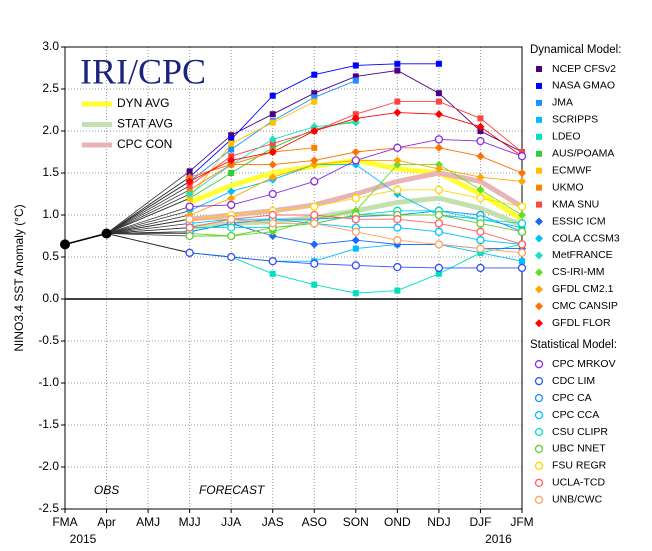 The width and height of the screenshot is (652, 551). Describe the element at coordinates (64, 522) in the screenshot. I see `x-tick-label: FMA` at that location.